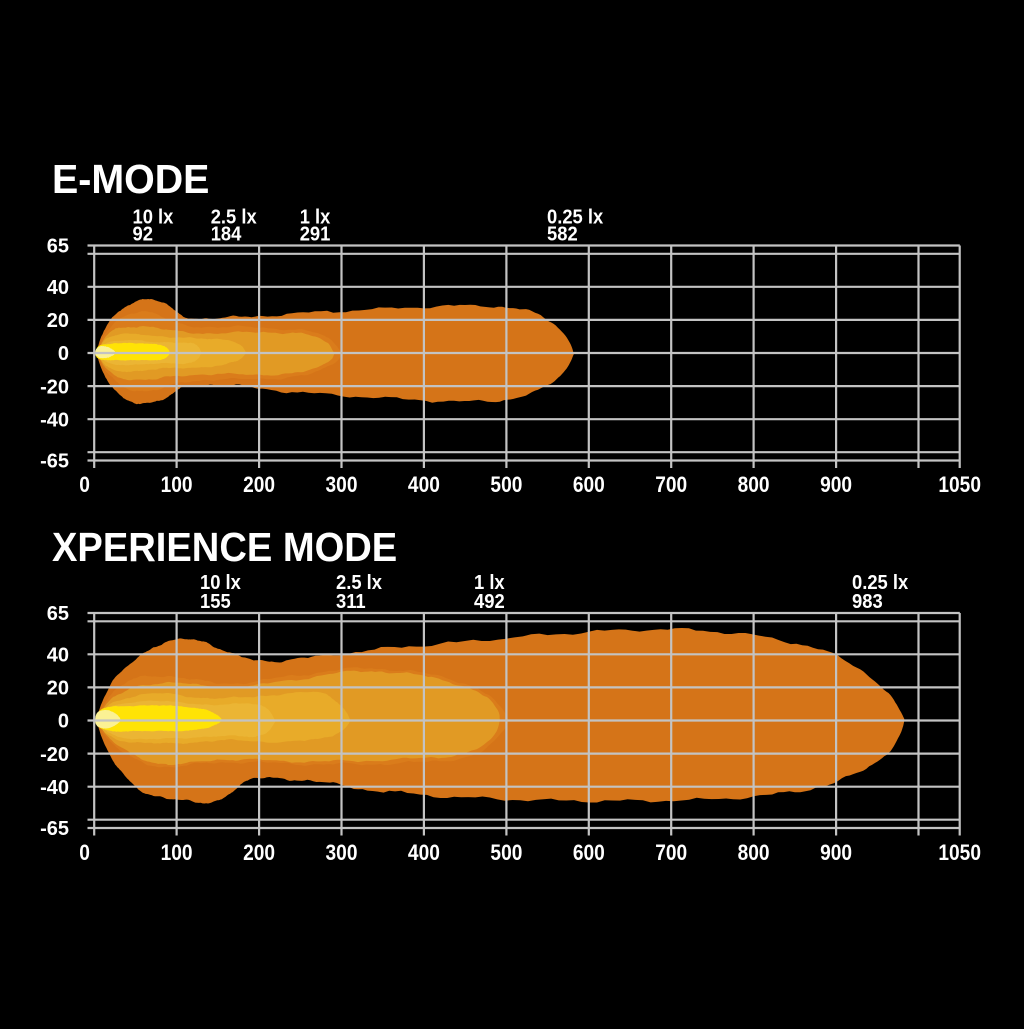  Describe the element at coordinates (226, 235) in the screenshot. I see `svg-text: 184` at that location.